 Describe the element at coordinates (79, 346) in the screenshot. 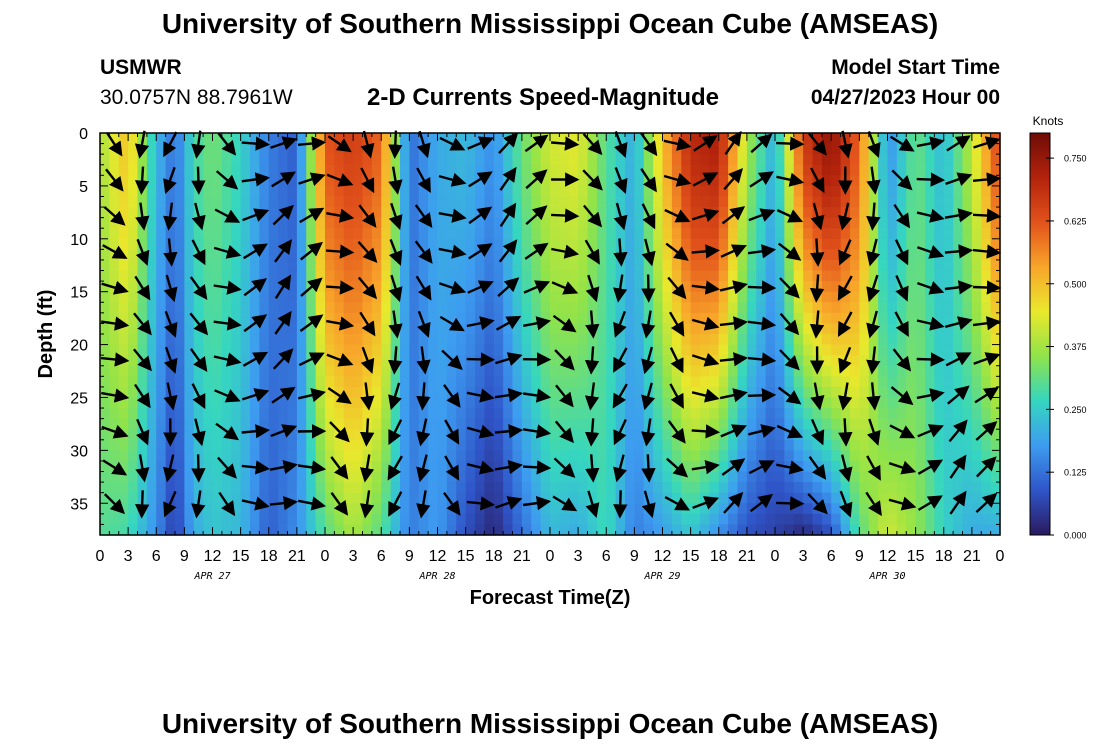

I see `y-tick-label: 20` at that location.